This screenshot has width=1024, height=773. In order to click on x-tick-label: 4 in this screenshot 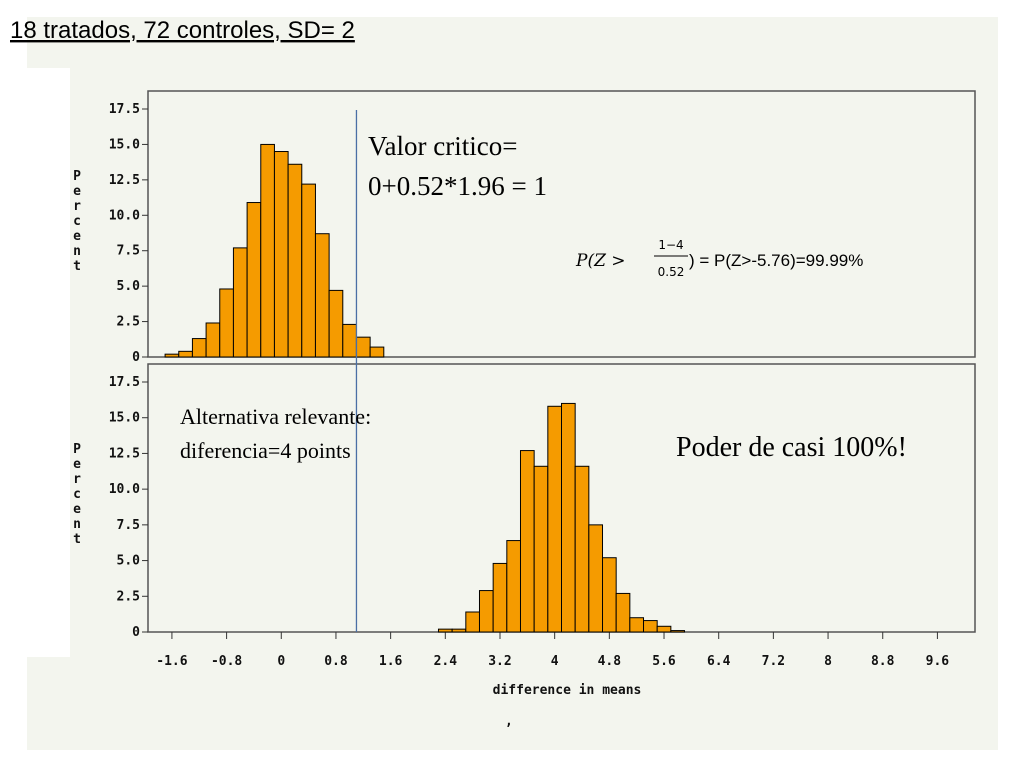, I will do `click(555, 661)`.